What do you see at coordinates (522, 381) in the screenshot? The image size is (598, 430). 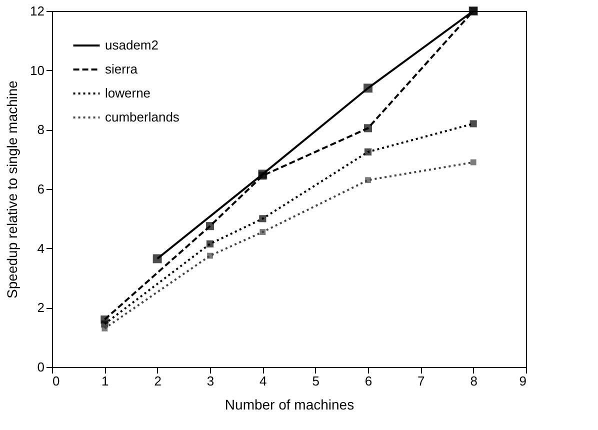 I see `x-tick-label: 9` at bounding box center [522, 381].